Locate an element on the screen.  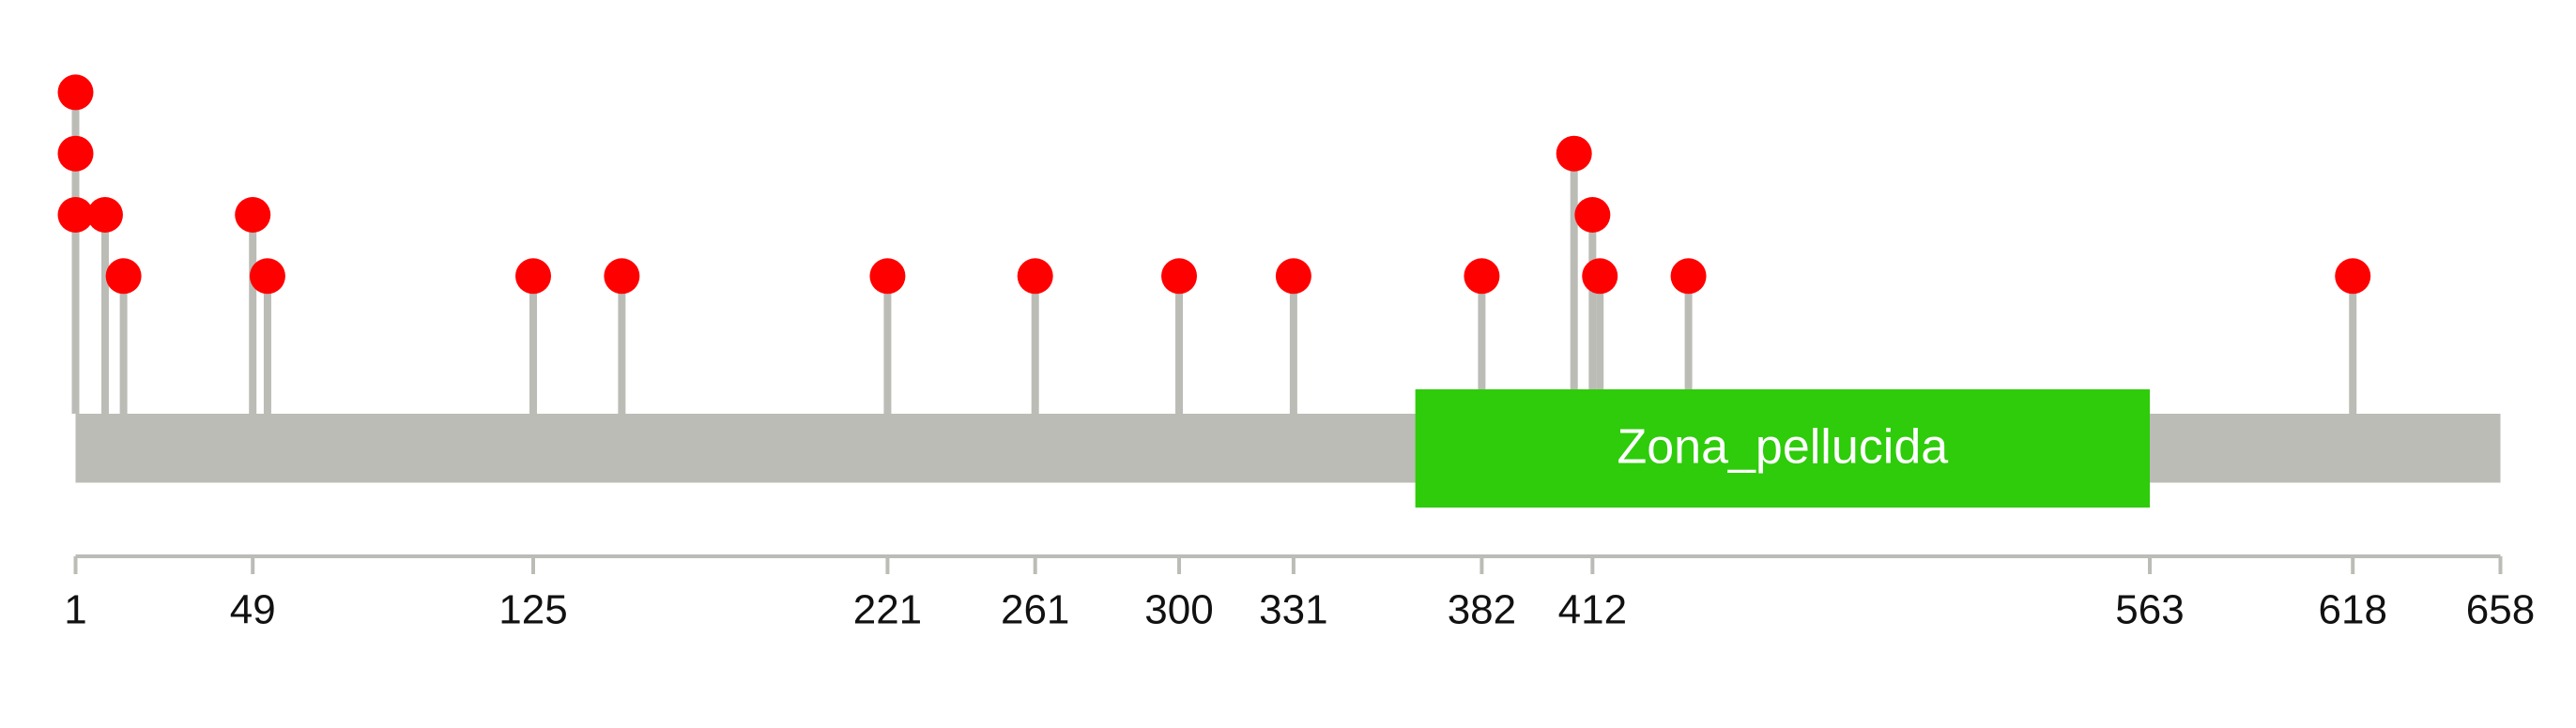
x-tick-label: 563 is located at coordinates (2150, 610).